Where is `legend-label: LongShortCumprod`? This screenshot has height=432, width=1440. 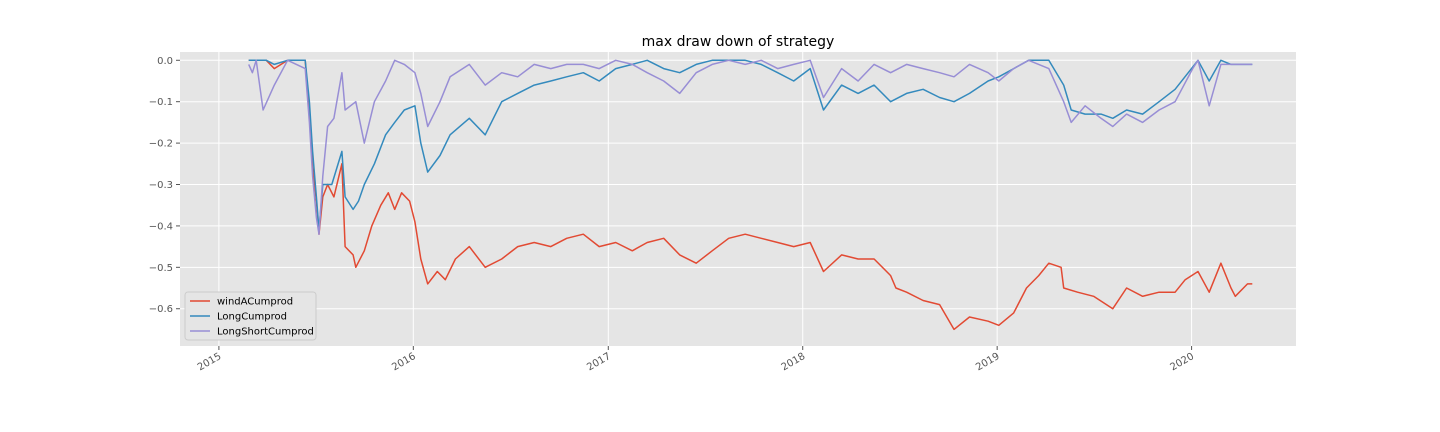 legend-label: LongShortCumprod is located at coordinates (265, 332).